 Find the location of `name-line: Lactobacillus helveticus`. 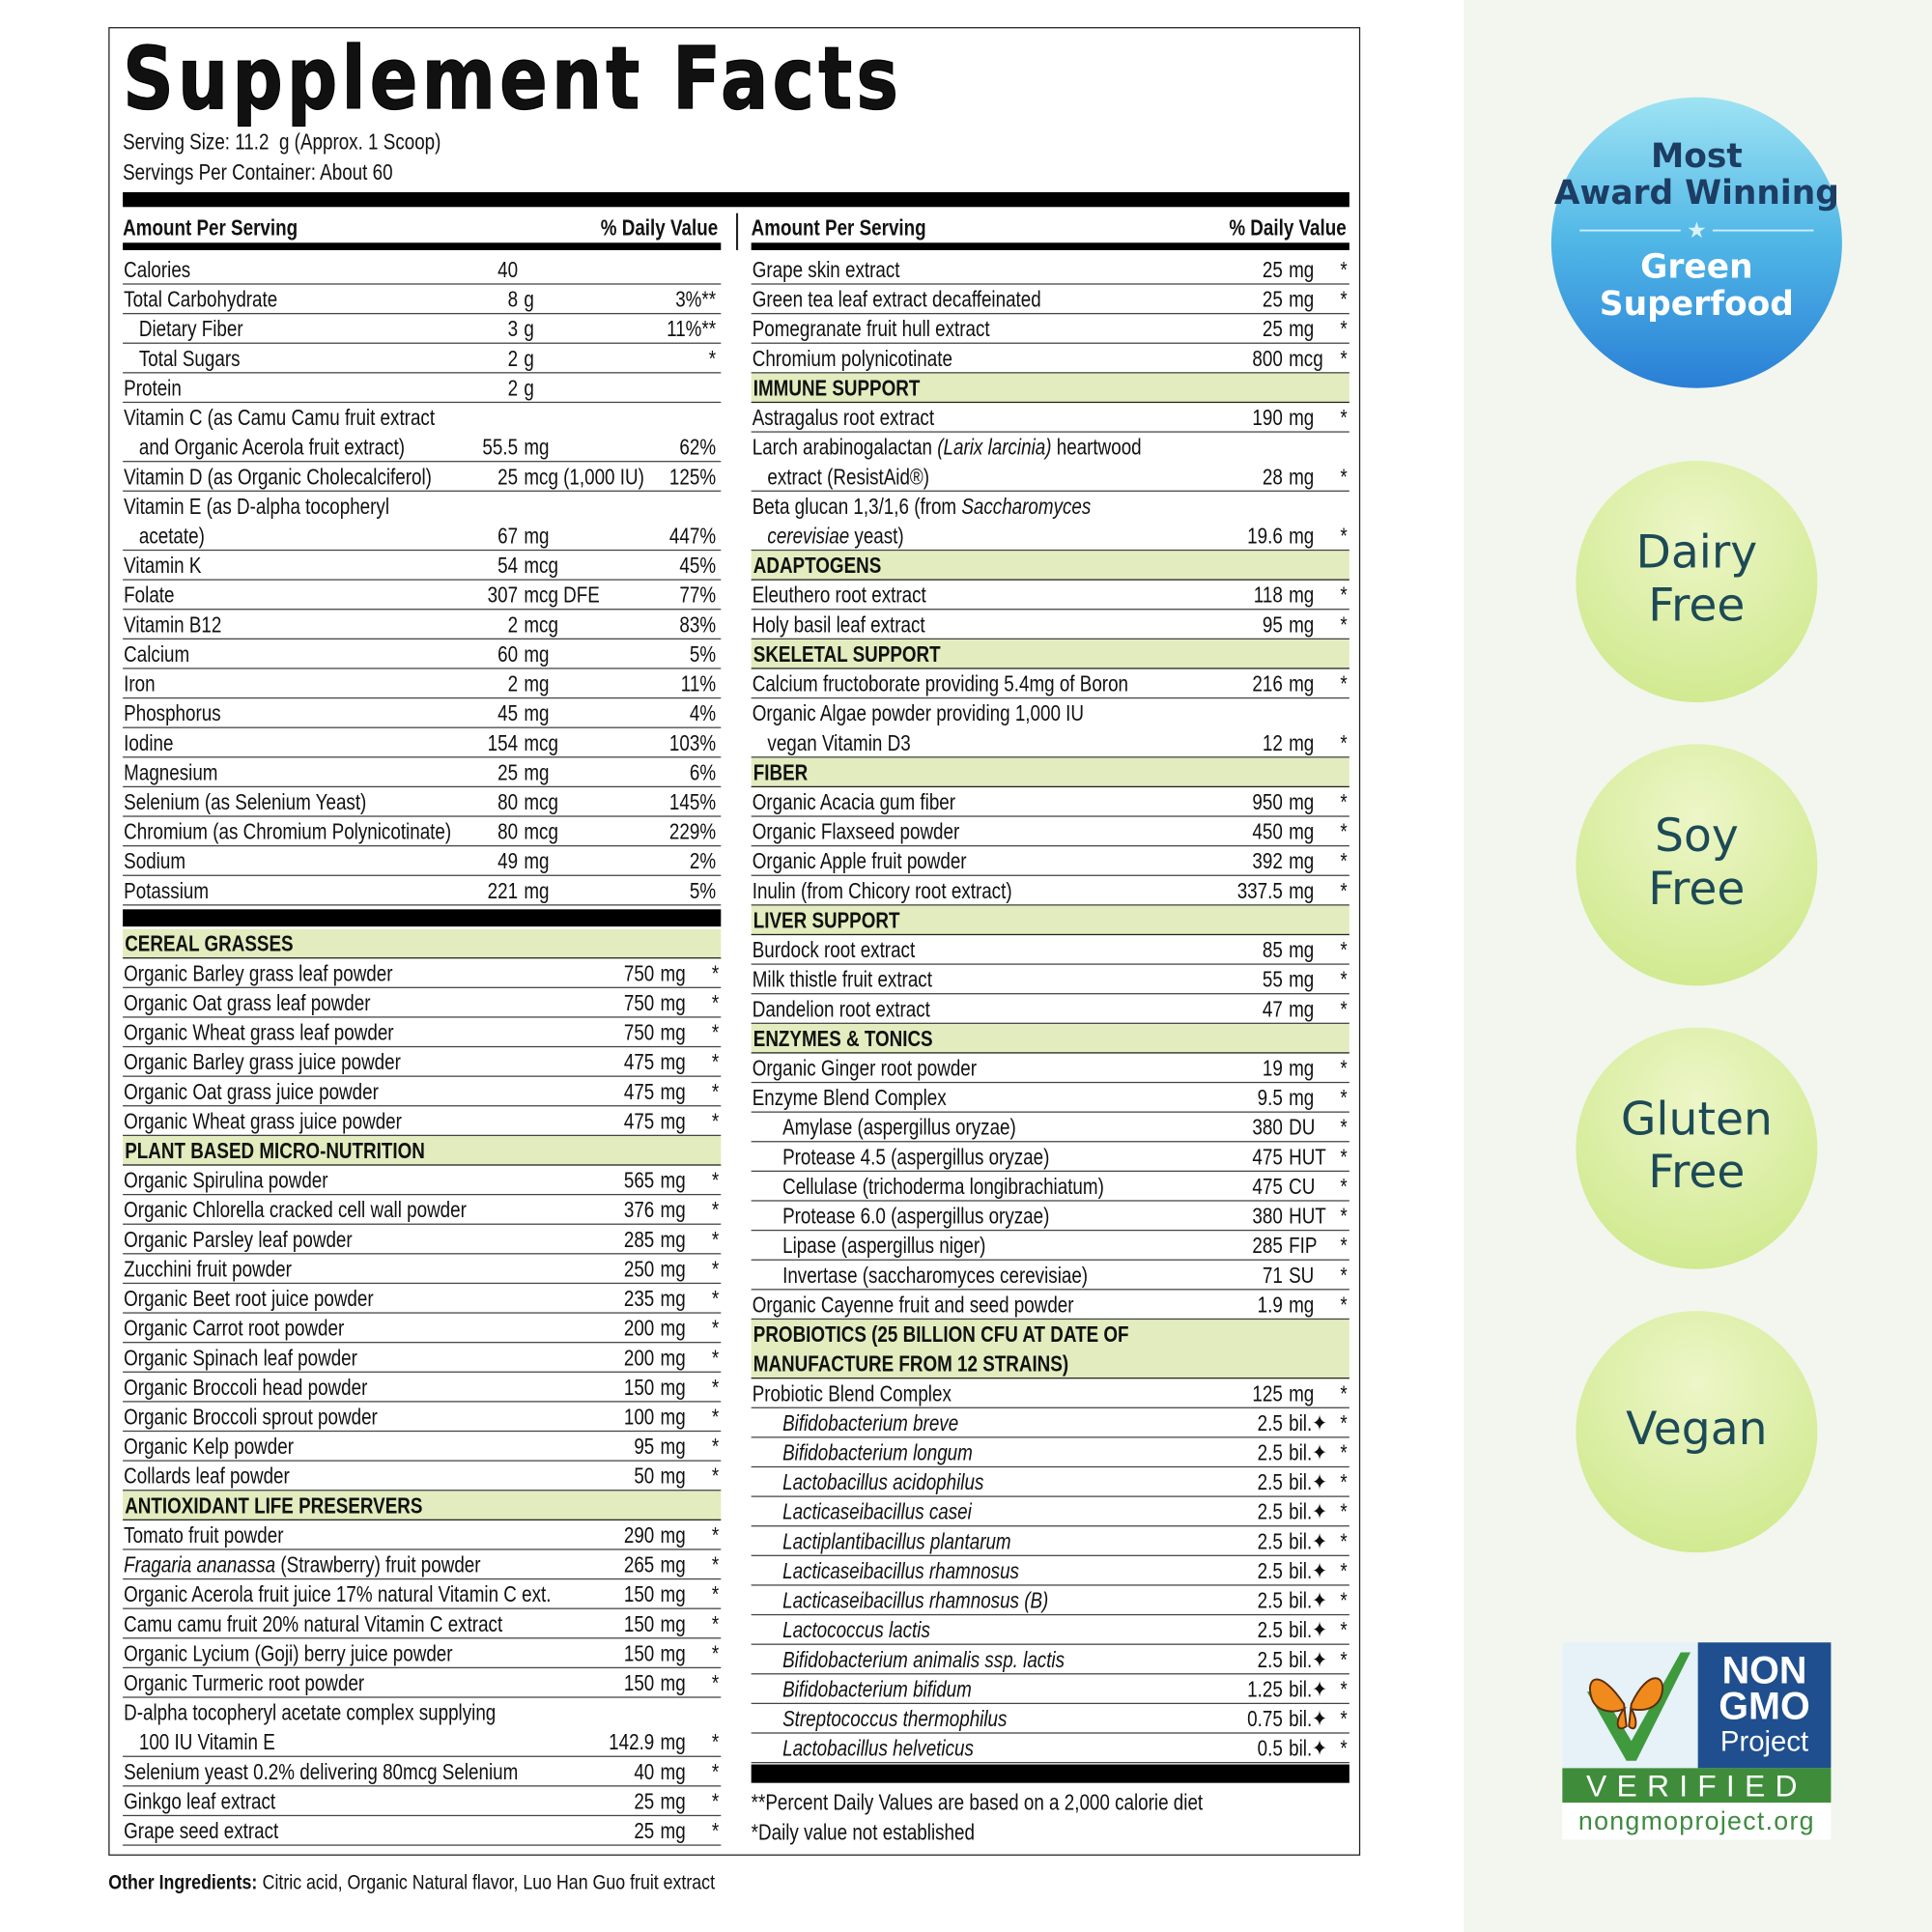

name-line: Lactobacillus helveticus is located at coordinates (878, 1748).